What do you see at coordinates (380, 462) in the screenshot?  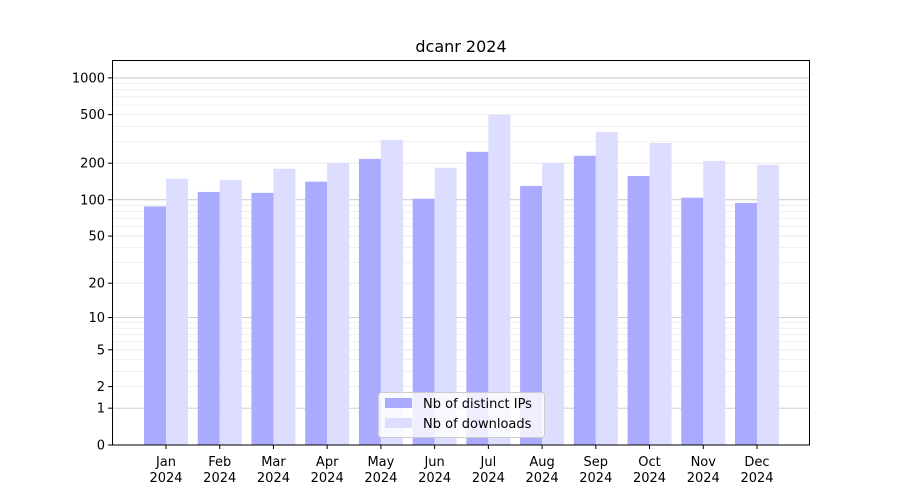 I see `x-tick-label-line: May` at bounding box center [380, 462].